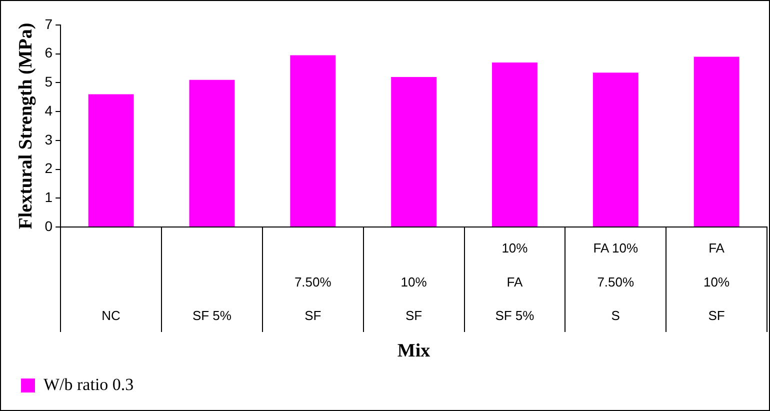 Image resolution: width=770 pixels, height=411 pixels. Describe the element at coordinates (717, 282) in the screenshot. I see `category-label: FA 10% SF` at that location.